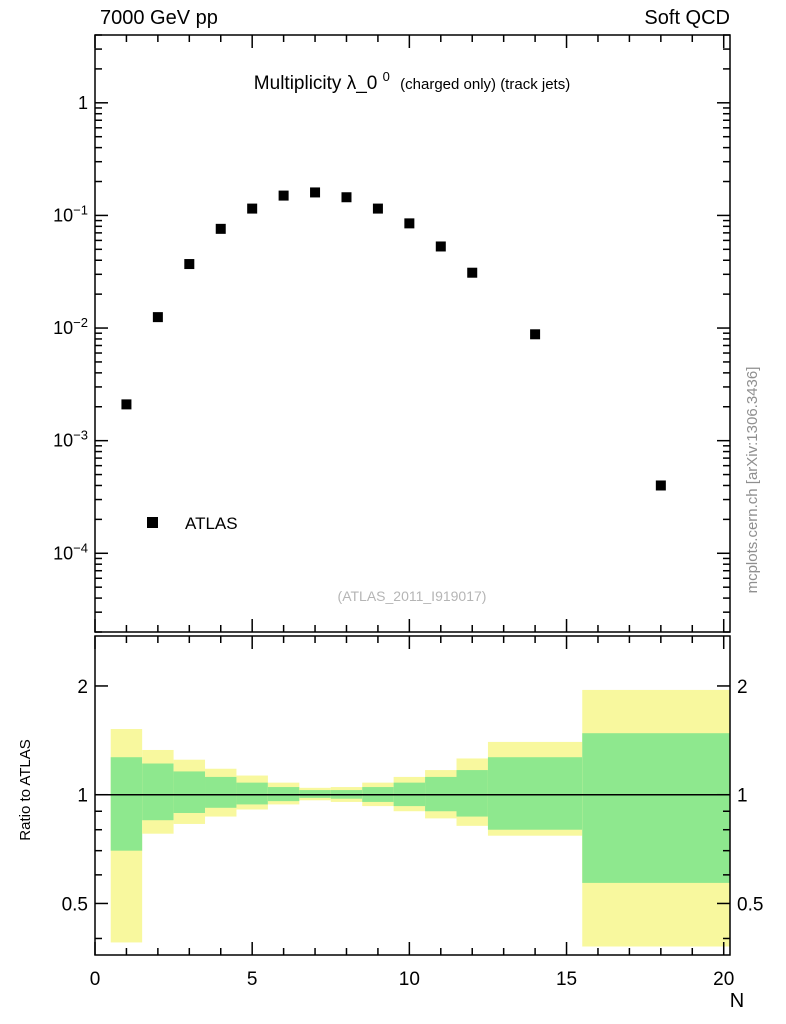 This screenshot has height=1024, width=786. Describe the element at coordinates (737, 1001) in the screenshot. I see `x-axis-label: N` at that location.